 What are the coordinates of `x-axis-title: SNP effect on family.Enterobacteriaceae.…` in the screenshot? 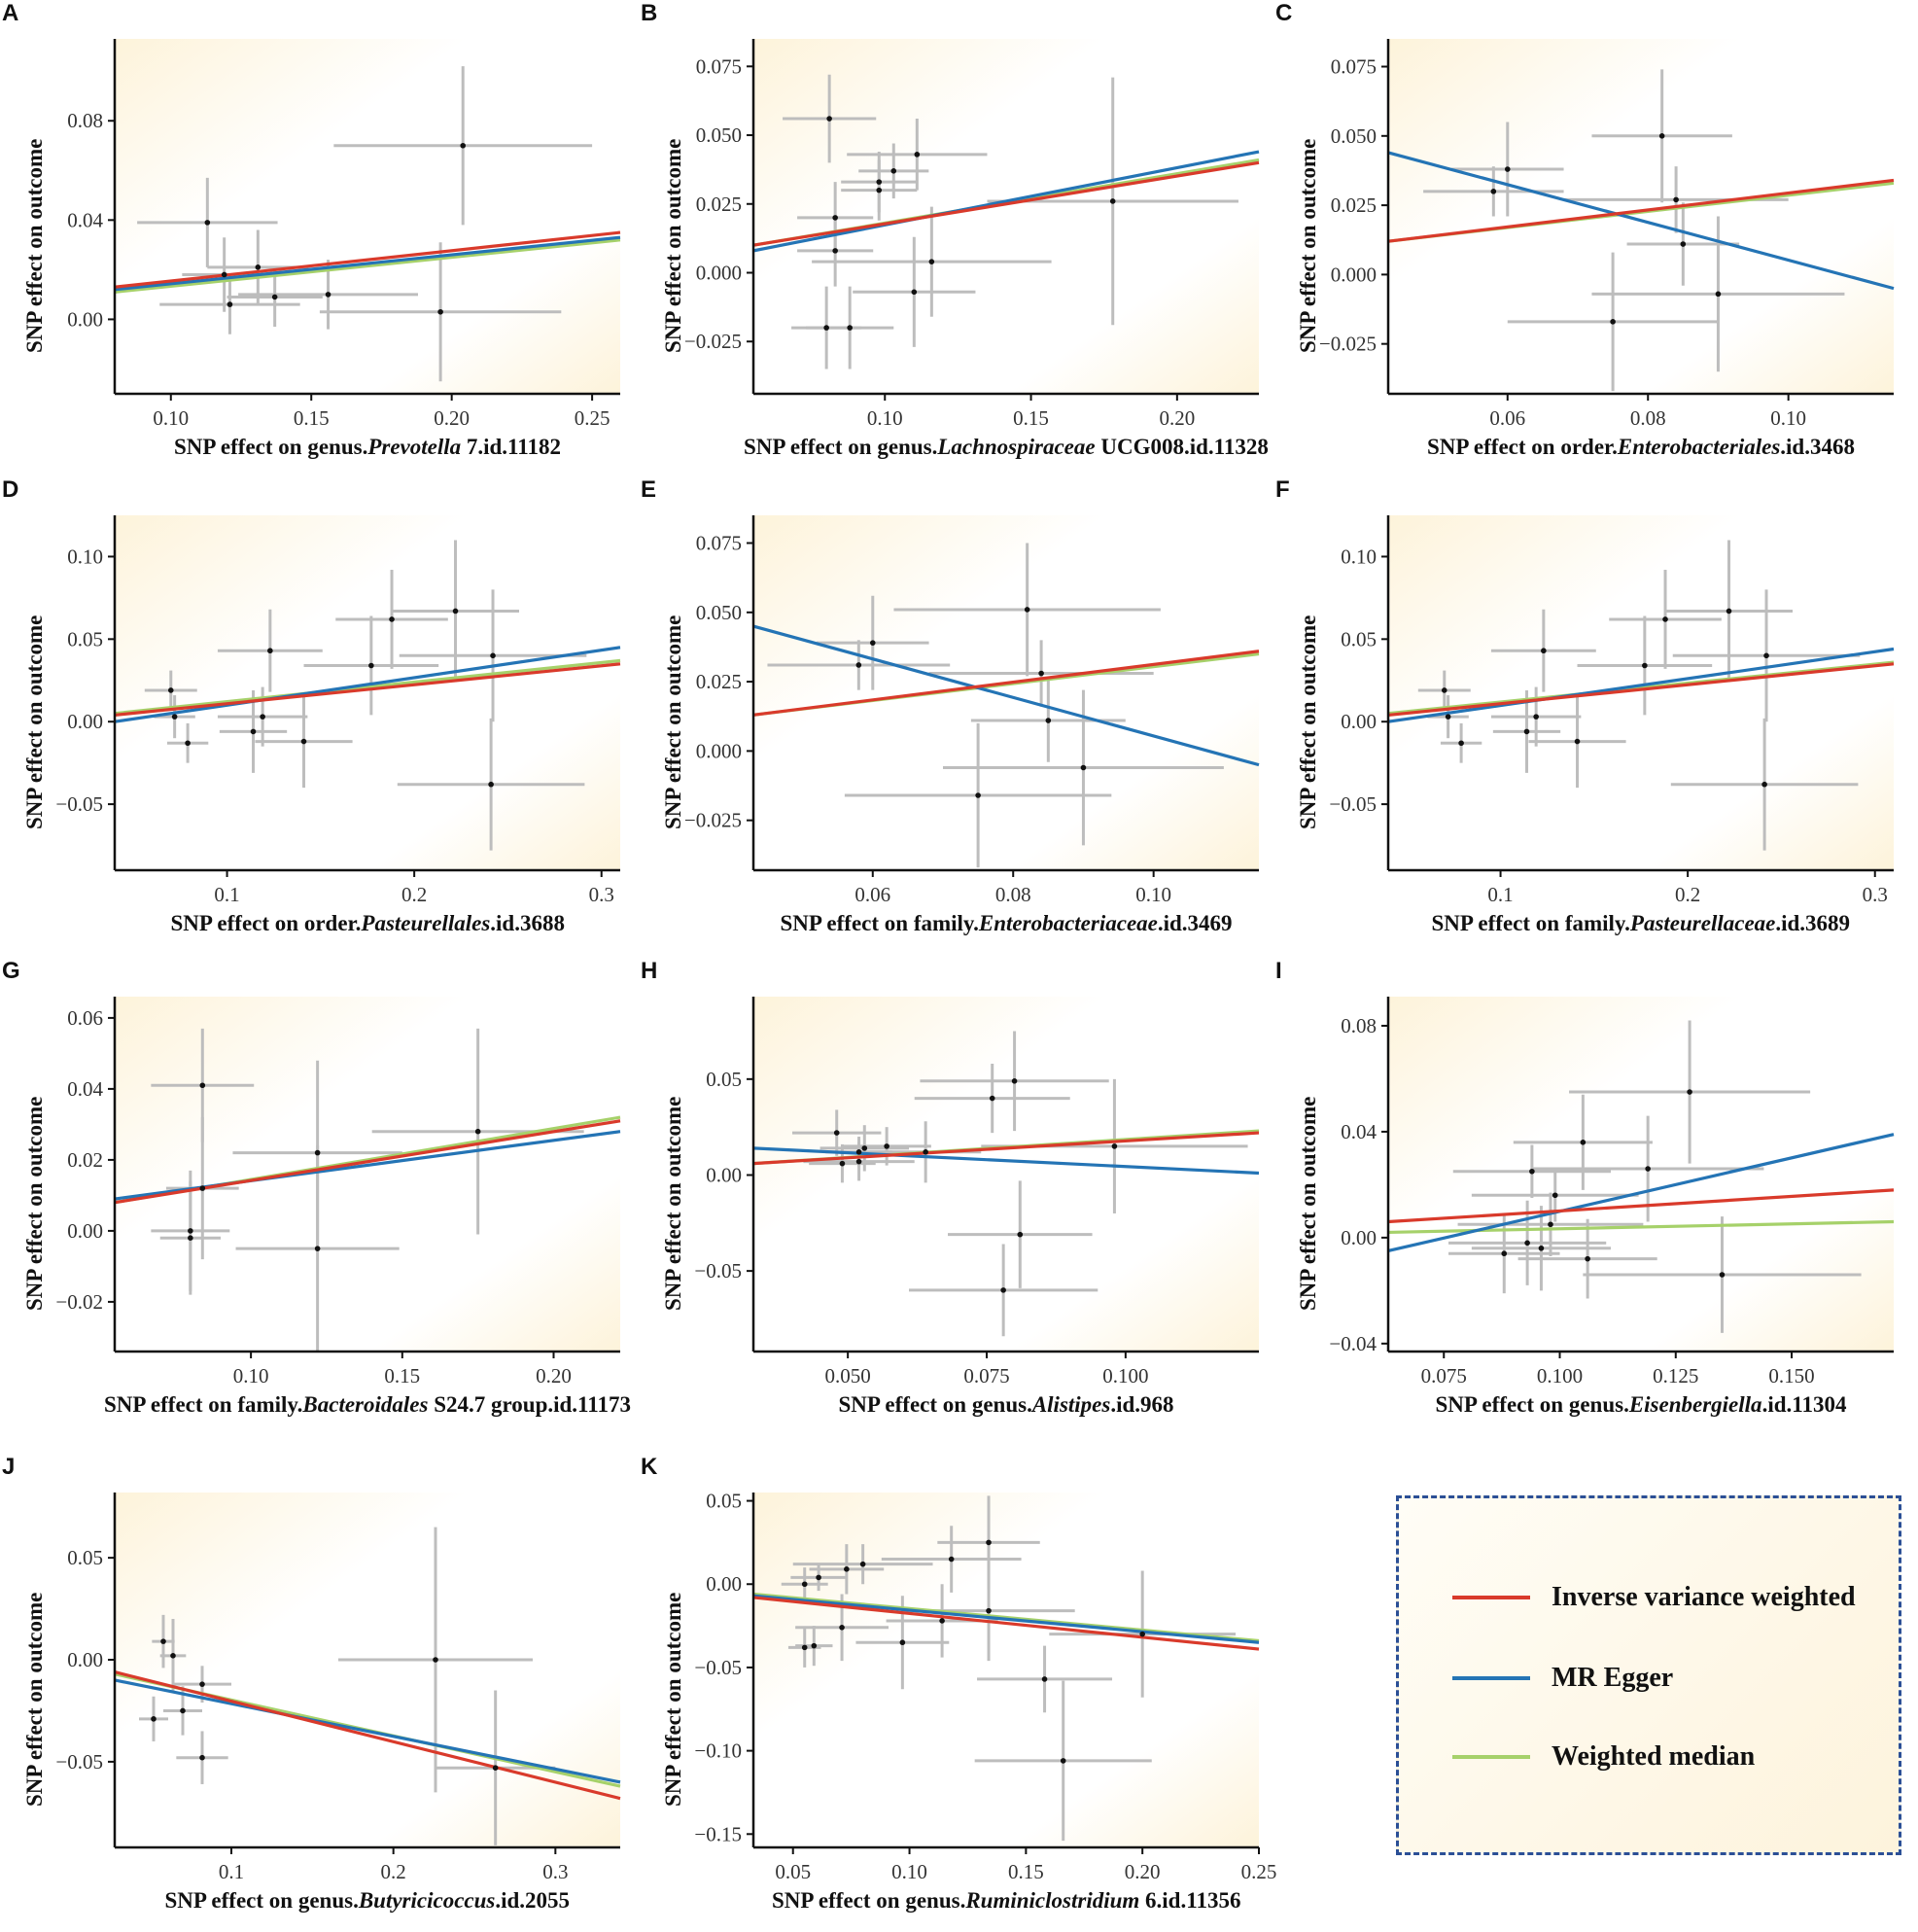 It's located at (1006, 923).